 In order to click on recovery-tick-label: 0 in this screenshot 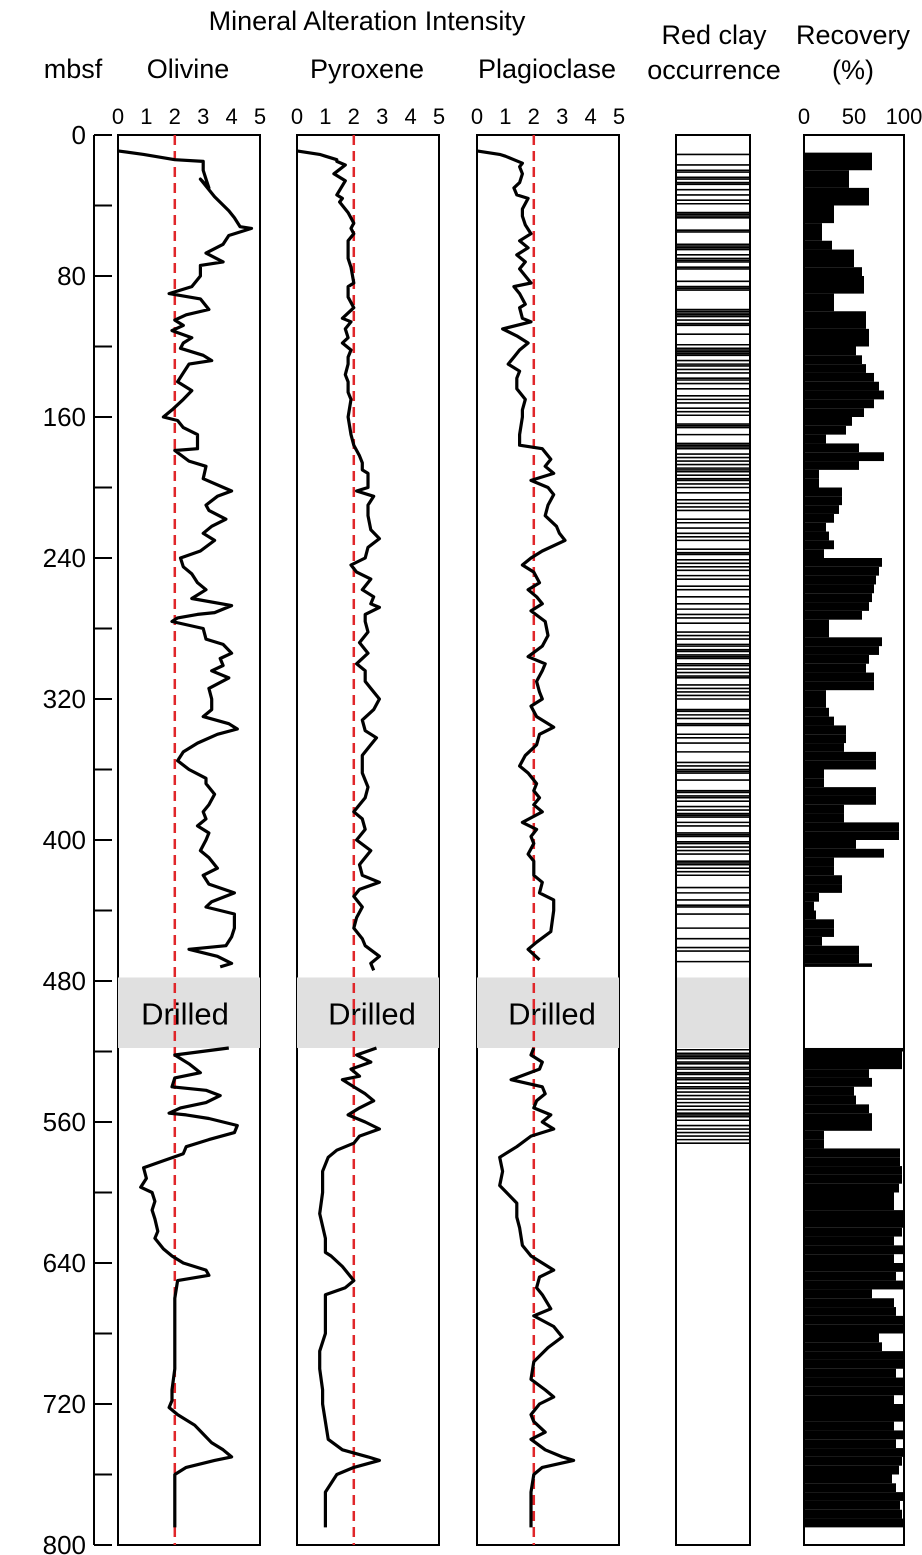, I will do `click(804, 116)`.